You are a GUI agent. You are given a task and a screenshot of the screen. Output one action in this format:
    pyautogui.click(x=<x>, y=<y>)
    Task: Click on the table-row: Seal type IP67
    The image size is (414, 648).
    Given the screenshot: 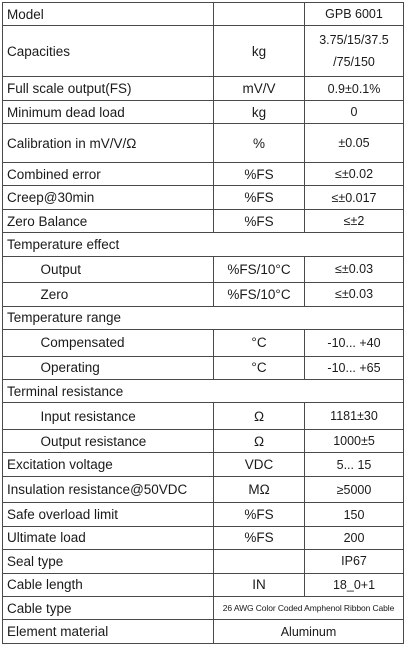 What is the action you would take?
    pyautogui.click(x=203, y=561)
    